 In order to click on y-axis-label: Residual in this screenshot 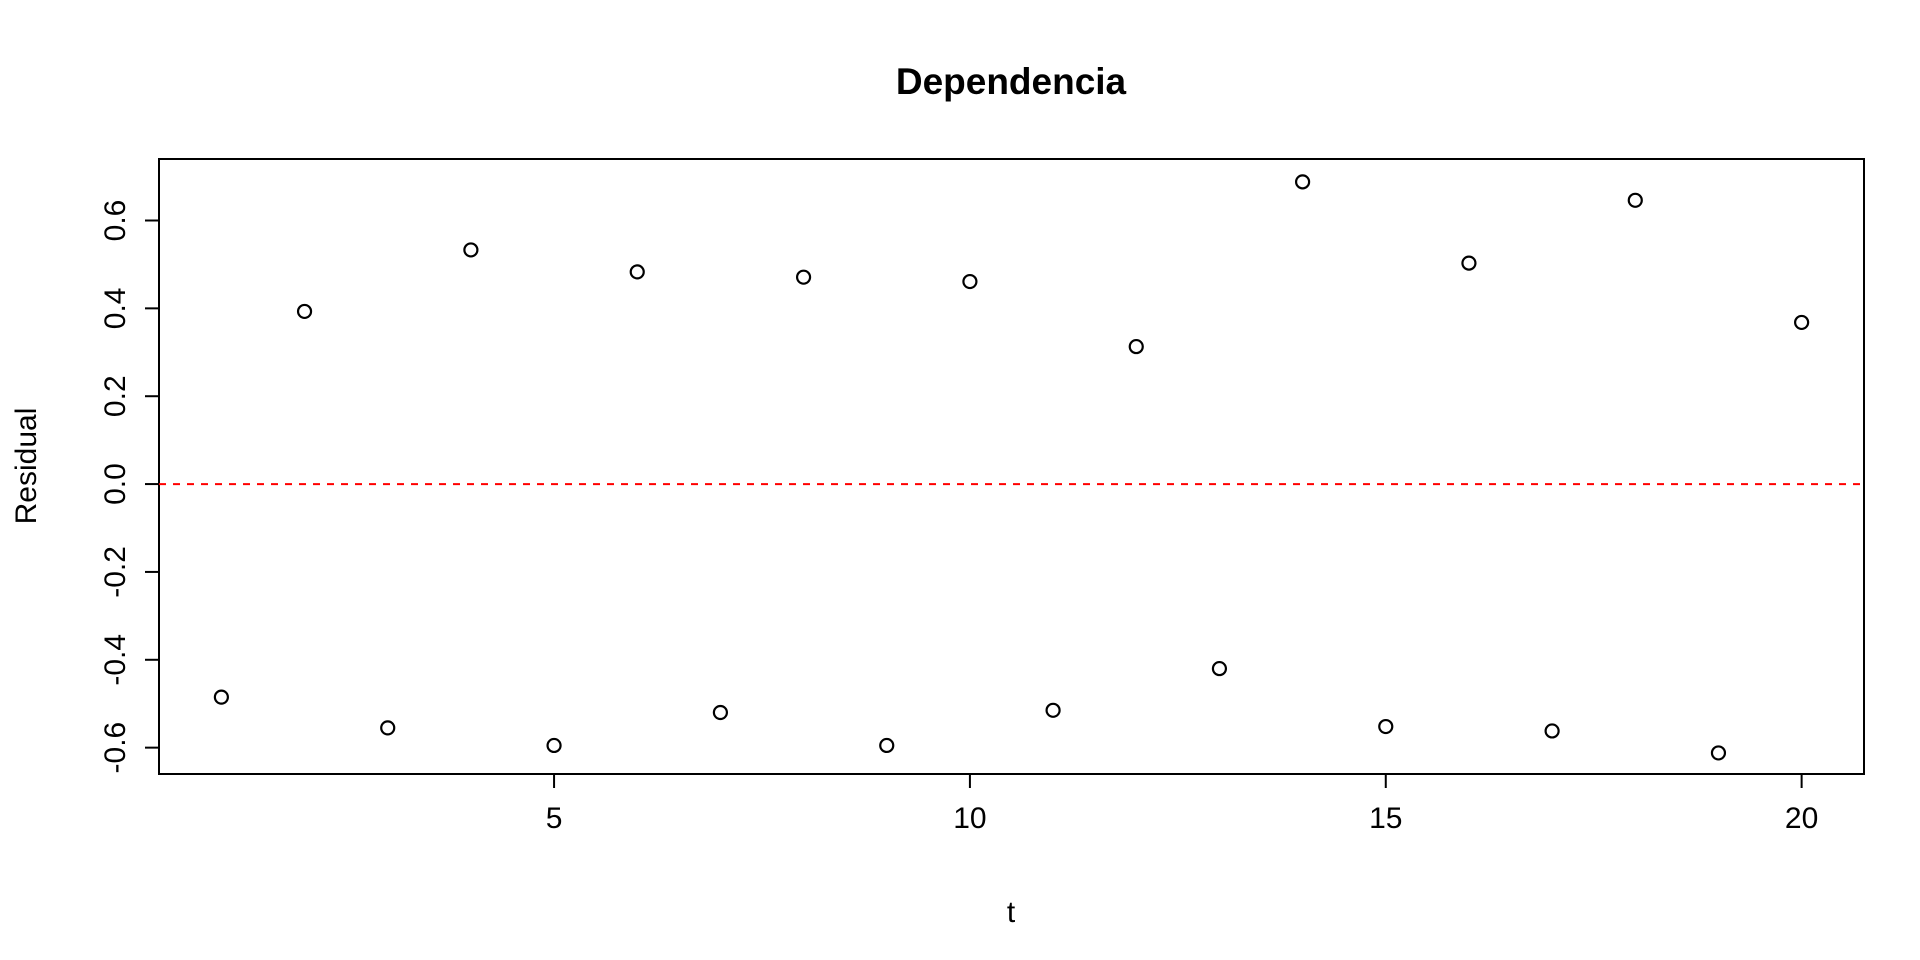, I will do `click(26, 466)`.